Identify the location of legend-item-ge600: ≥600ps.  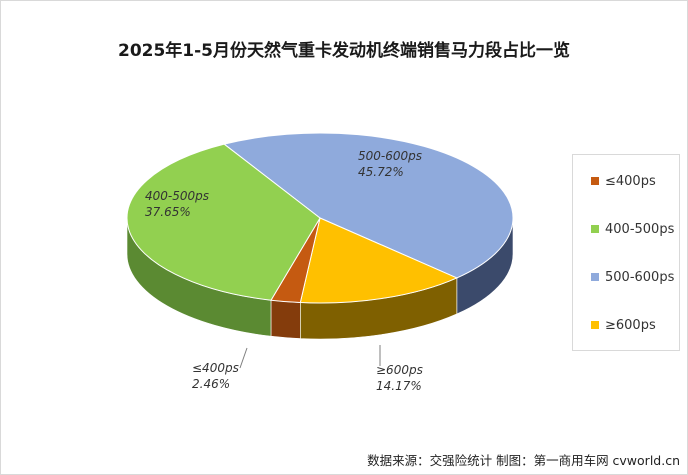
(623, 325).